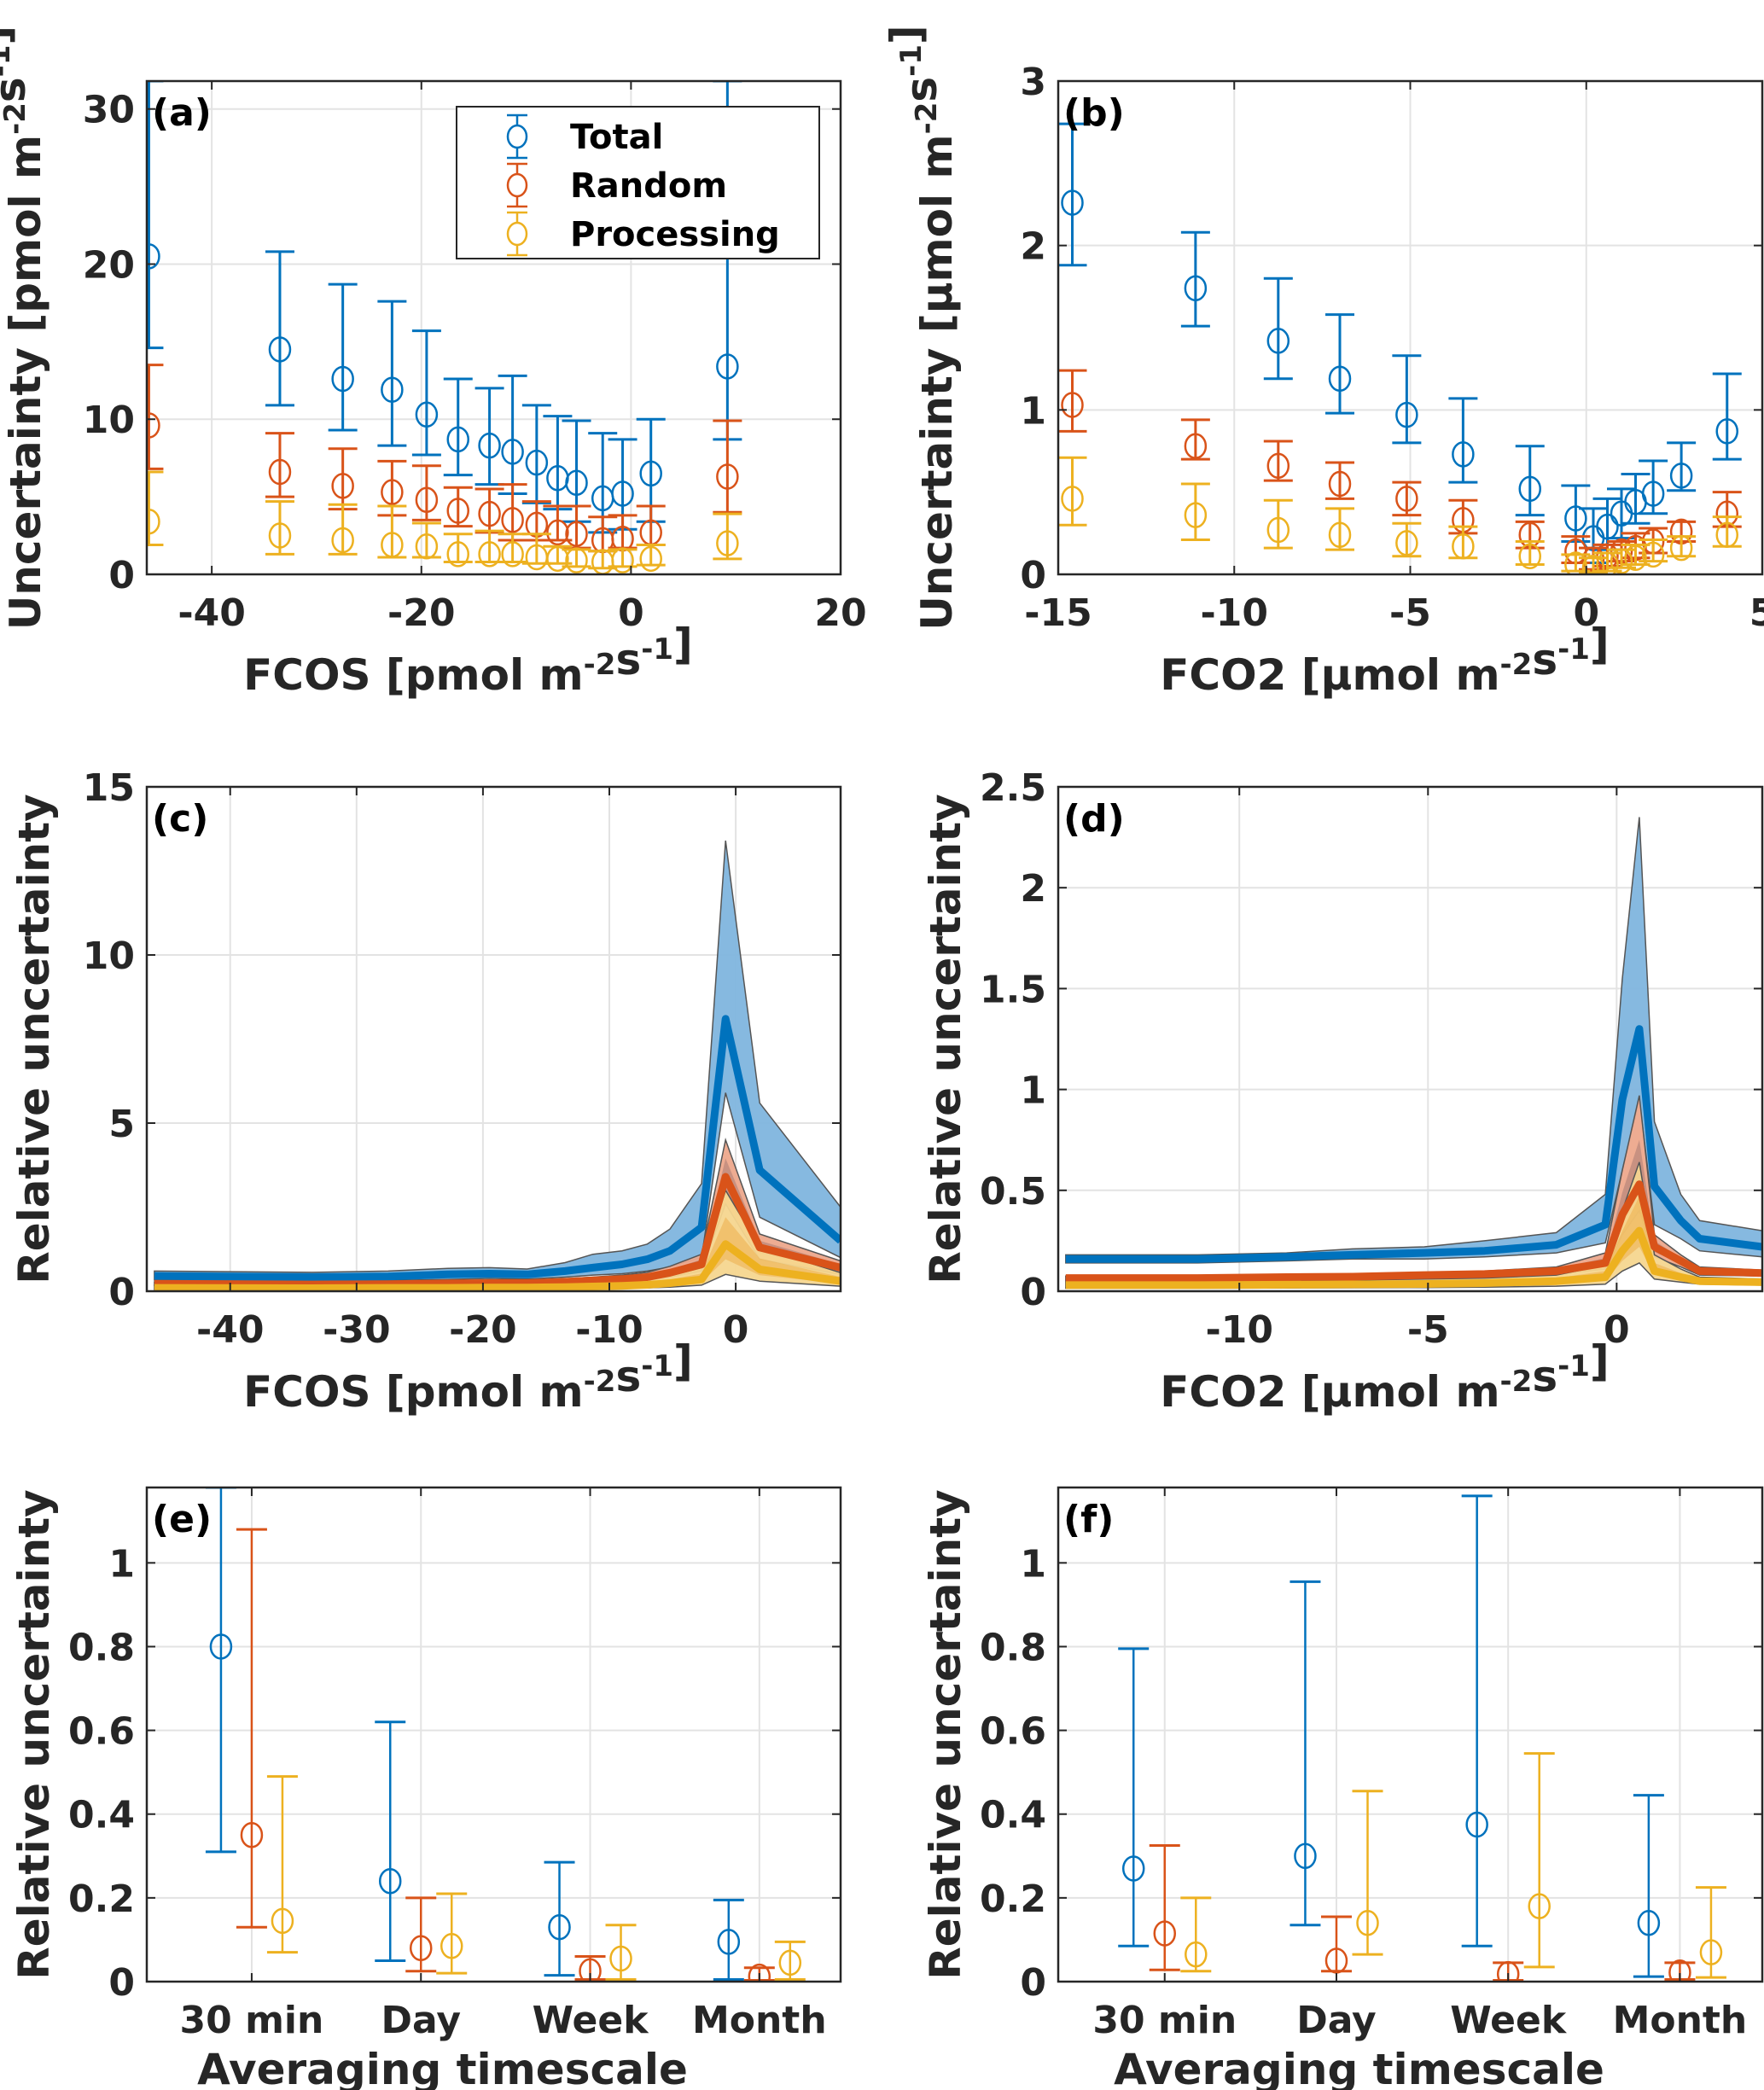  I want to click on x-tick-label: 0, so click(736, 1330).